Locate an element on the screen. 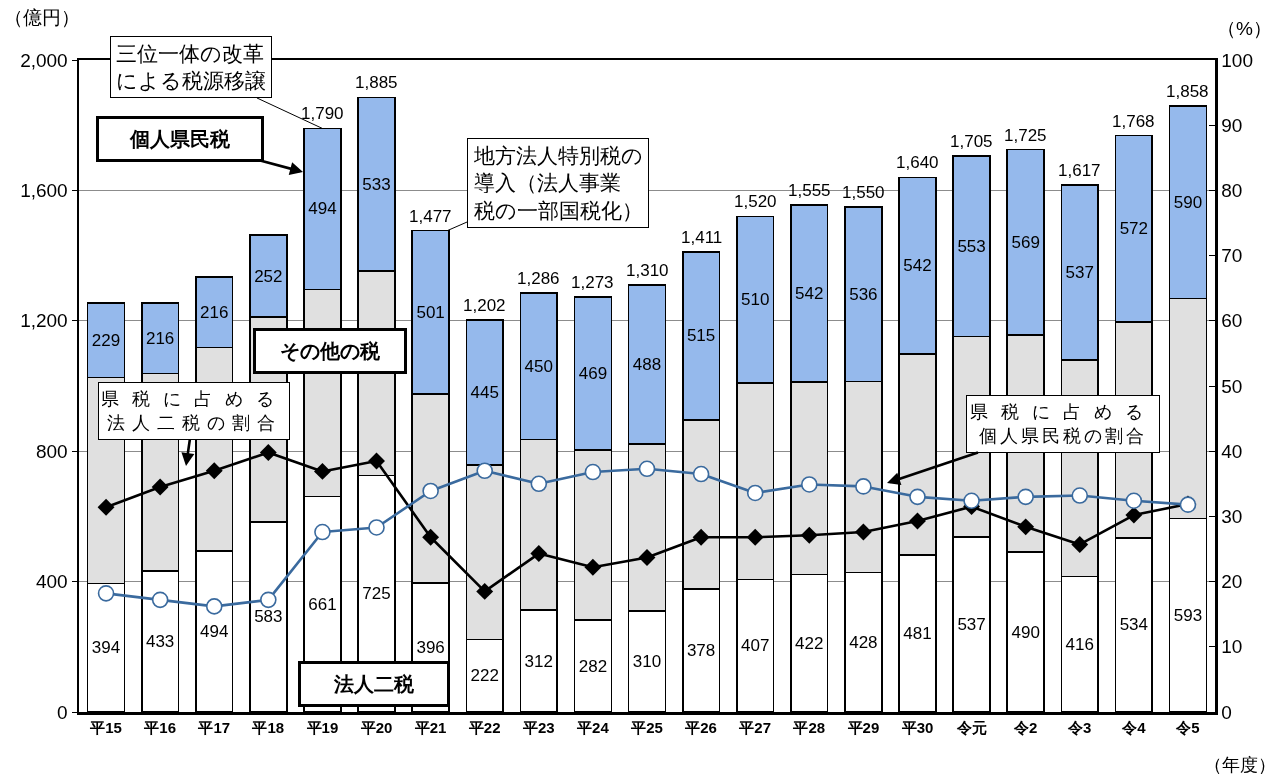 The height and width of the screenshot is (778, 1278). total-label: 1,725 is located at coordinates (1025, 135).